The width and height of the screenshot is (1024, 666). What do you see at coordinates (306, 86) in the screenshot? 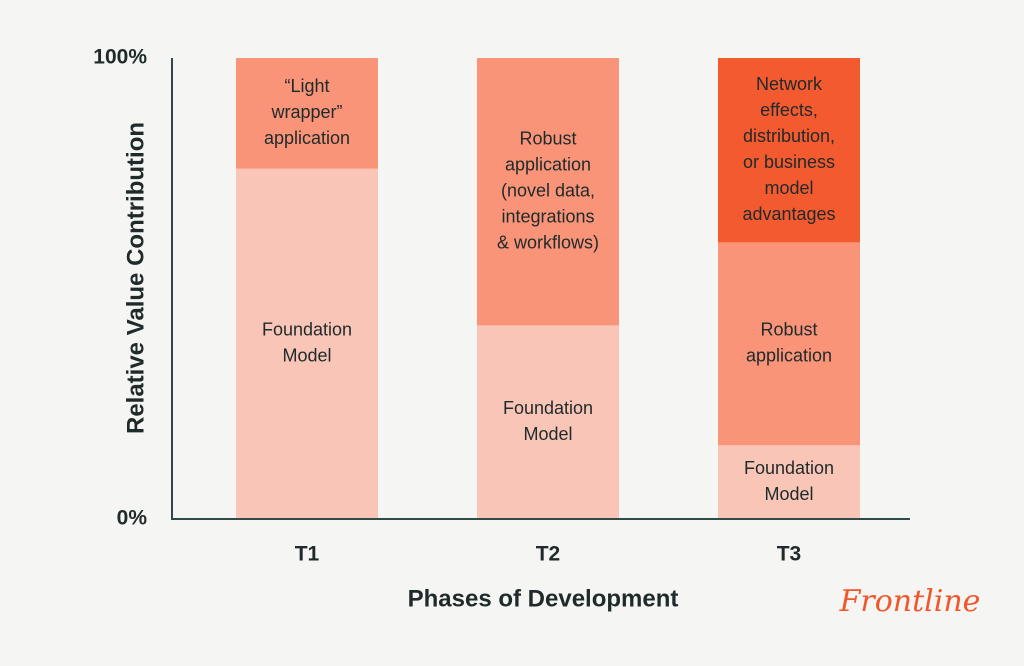
I see `segment-label: “Light` at bounding box center [306, 86].